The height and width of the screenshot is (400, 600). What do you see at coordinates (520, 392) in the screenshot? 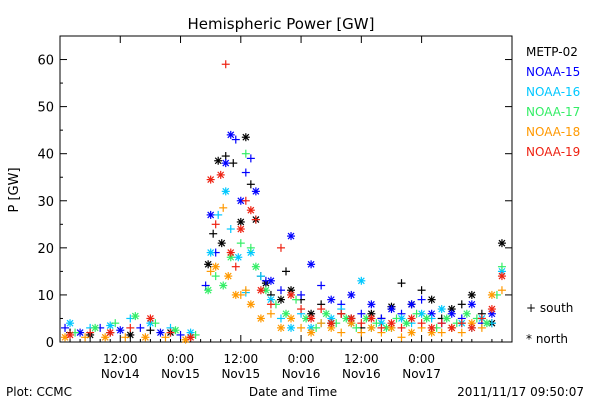
I see `footer-timestamp: 2011/11/17 09:50:07` at bounding box center [520, 392].